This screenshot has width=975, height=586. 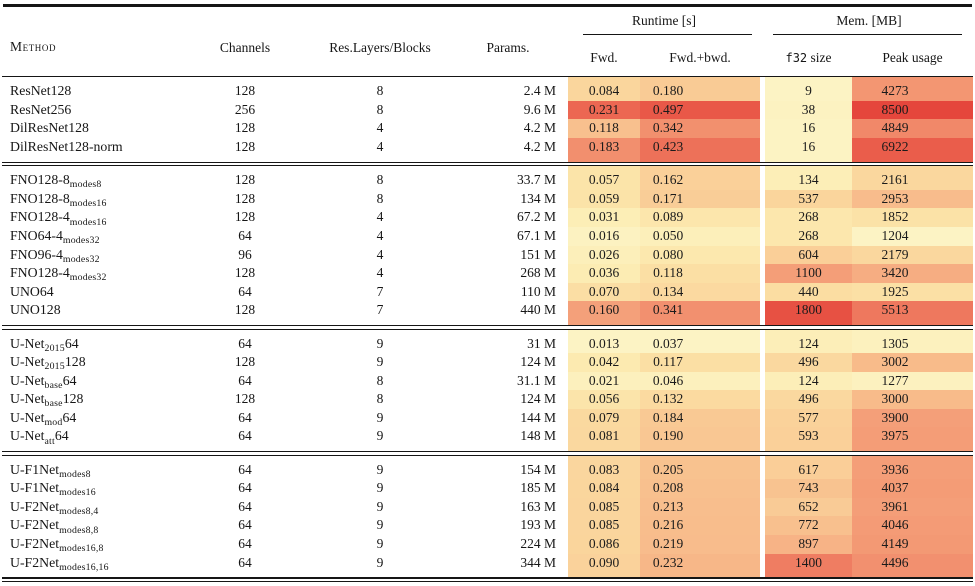 What do you see at coordinates (487, 5) in the screenshot?
I see `table-top-rule` at bounding box center [487, 5].